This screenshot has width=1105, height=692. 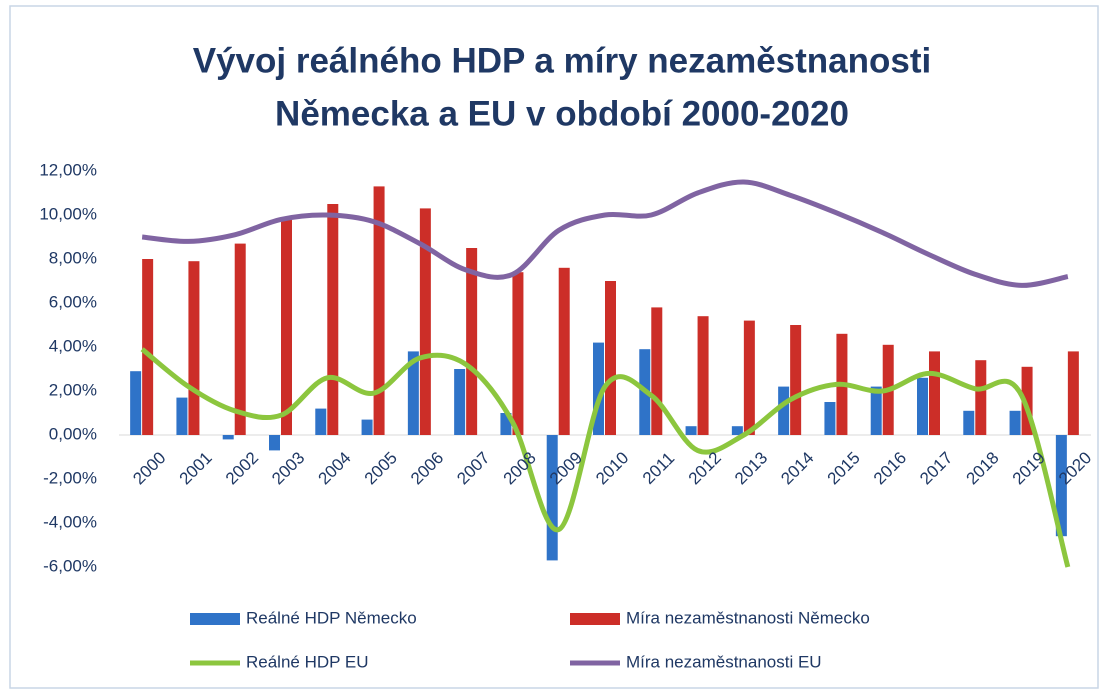 I want to click on y-tick-label: 2,00%, so click(x=73, y=389).